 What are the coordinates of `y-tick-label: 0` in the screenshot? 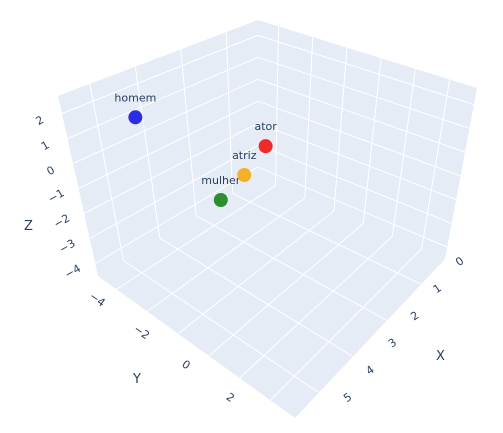 It's located at (185, 365).